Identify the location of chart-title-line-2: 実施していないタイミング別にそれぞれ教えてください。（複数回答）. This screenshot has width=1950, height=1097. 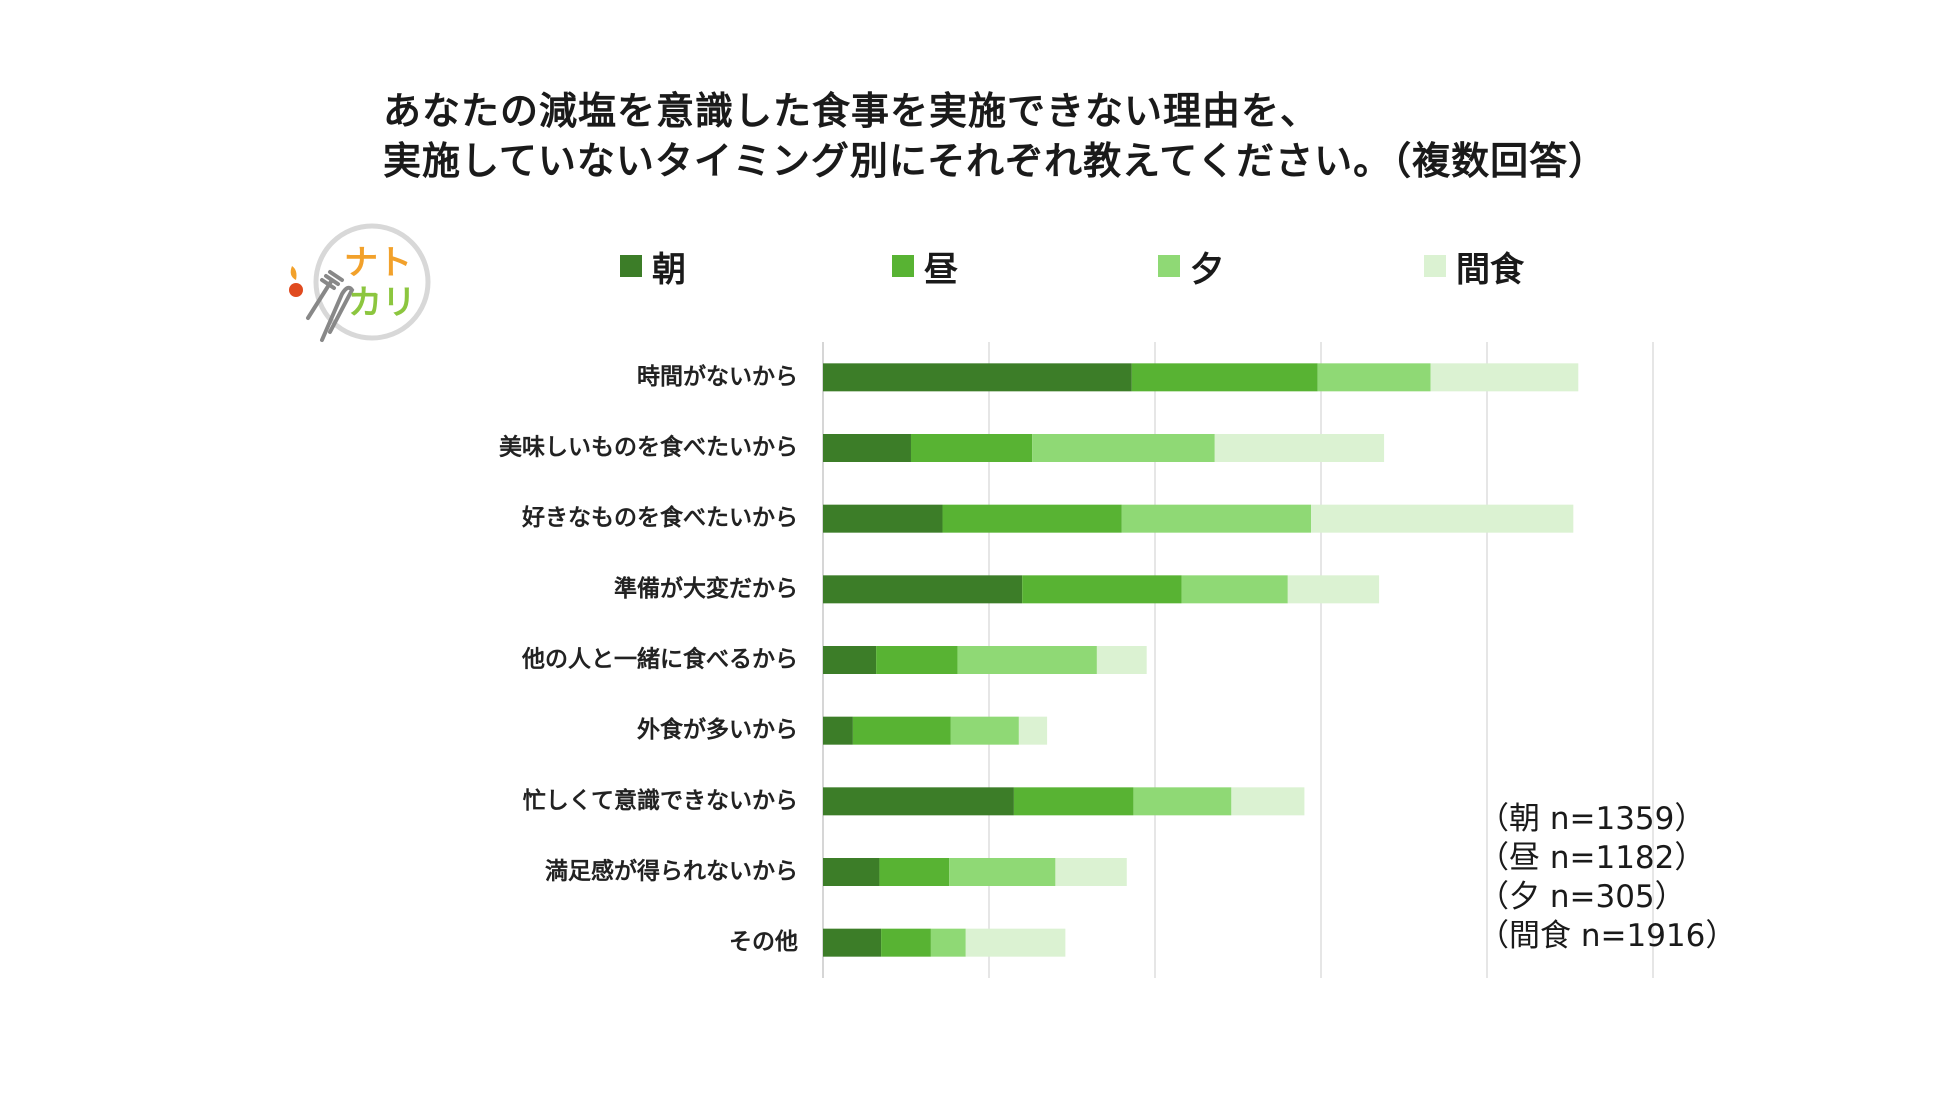
(995, 161).